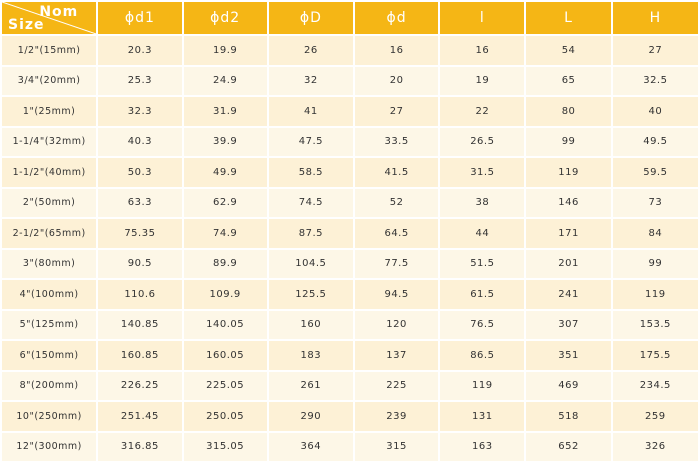  I want to click on value-cell: 52, so click(396, 202).